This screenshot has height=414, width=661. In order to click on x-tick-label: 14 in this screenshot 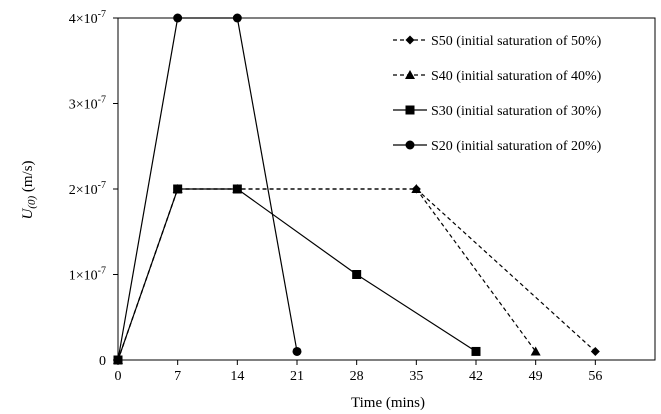, I will do `click(237, 376)`.